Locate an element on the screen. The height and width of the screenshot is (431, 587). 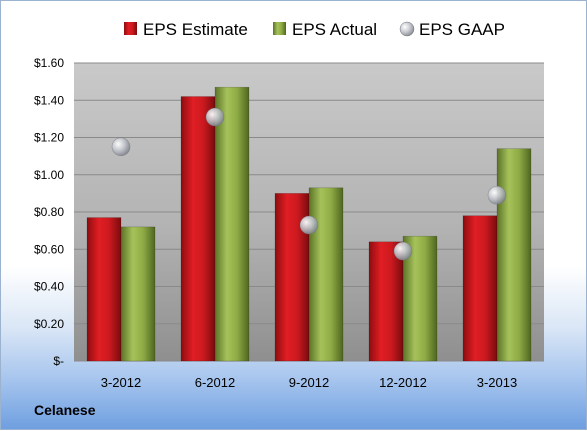
x-category-label: 9-2012 is located at coordinates (309, 382).